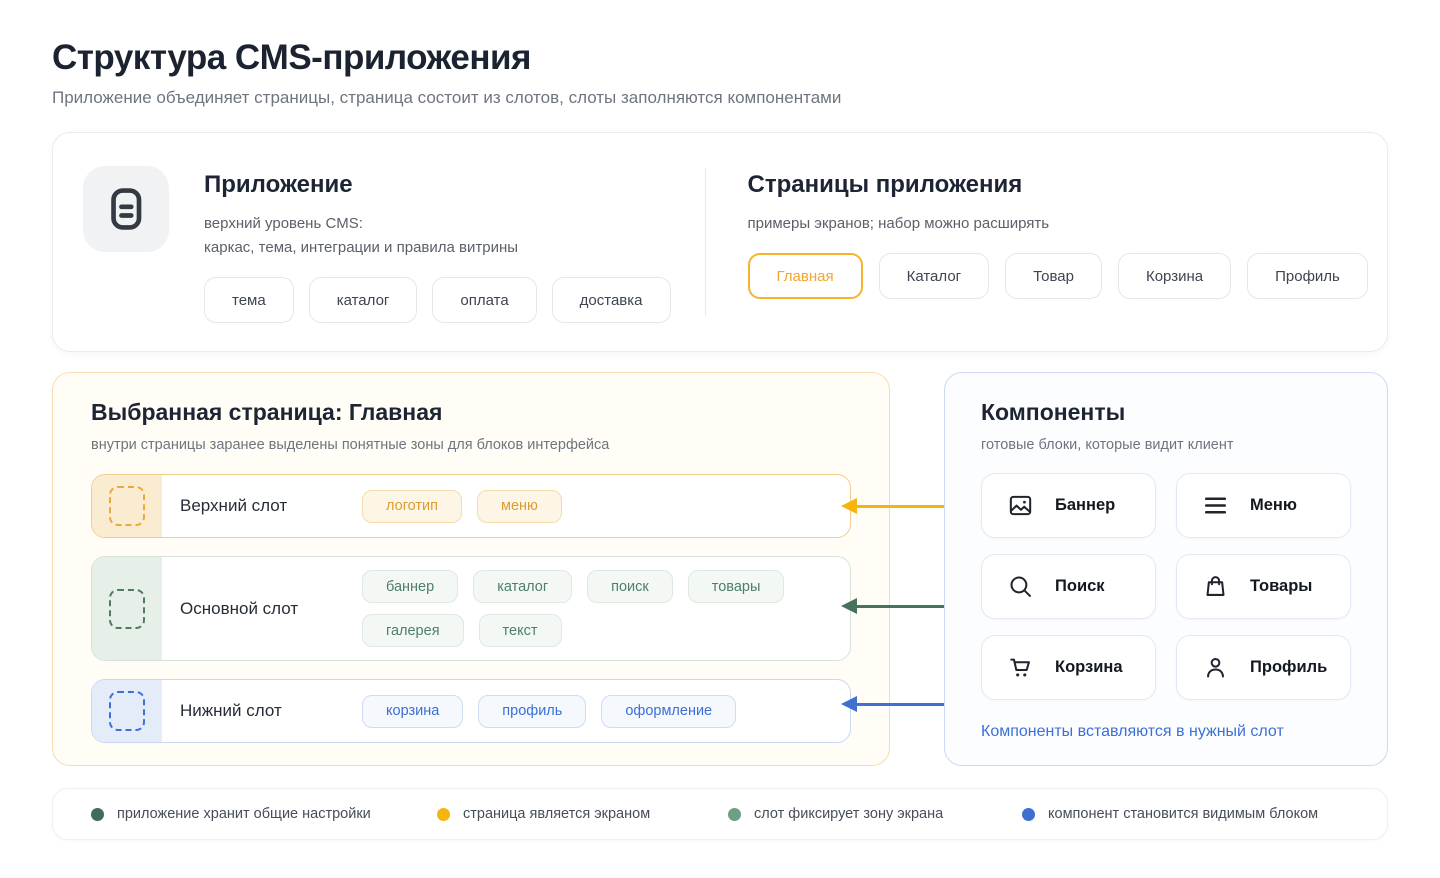 Image resolution: width=1440 pixels, height=878 pixels. I want to click on vertical-divider, so click(705, 242).